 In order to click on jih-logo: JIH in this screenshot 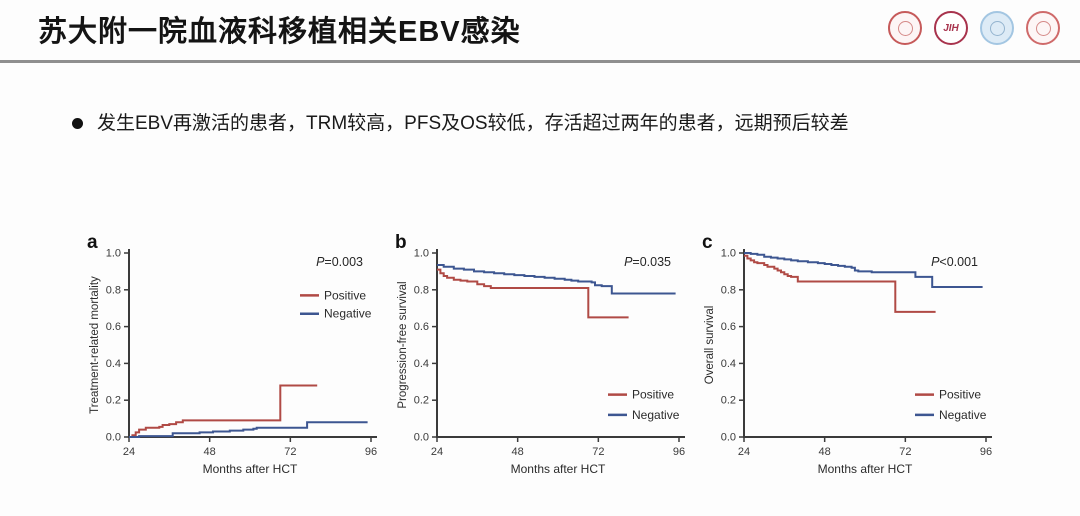, I will do `click(951, 28)`.